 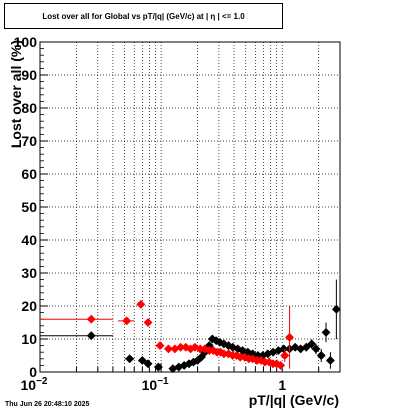 What do you see at coordinates (294, 400) in the screenshot?
I see `x-axis-label: pT/|q| (GeV/c)` at bounding box center [294, 400].